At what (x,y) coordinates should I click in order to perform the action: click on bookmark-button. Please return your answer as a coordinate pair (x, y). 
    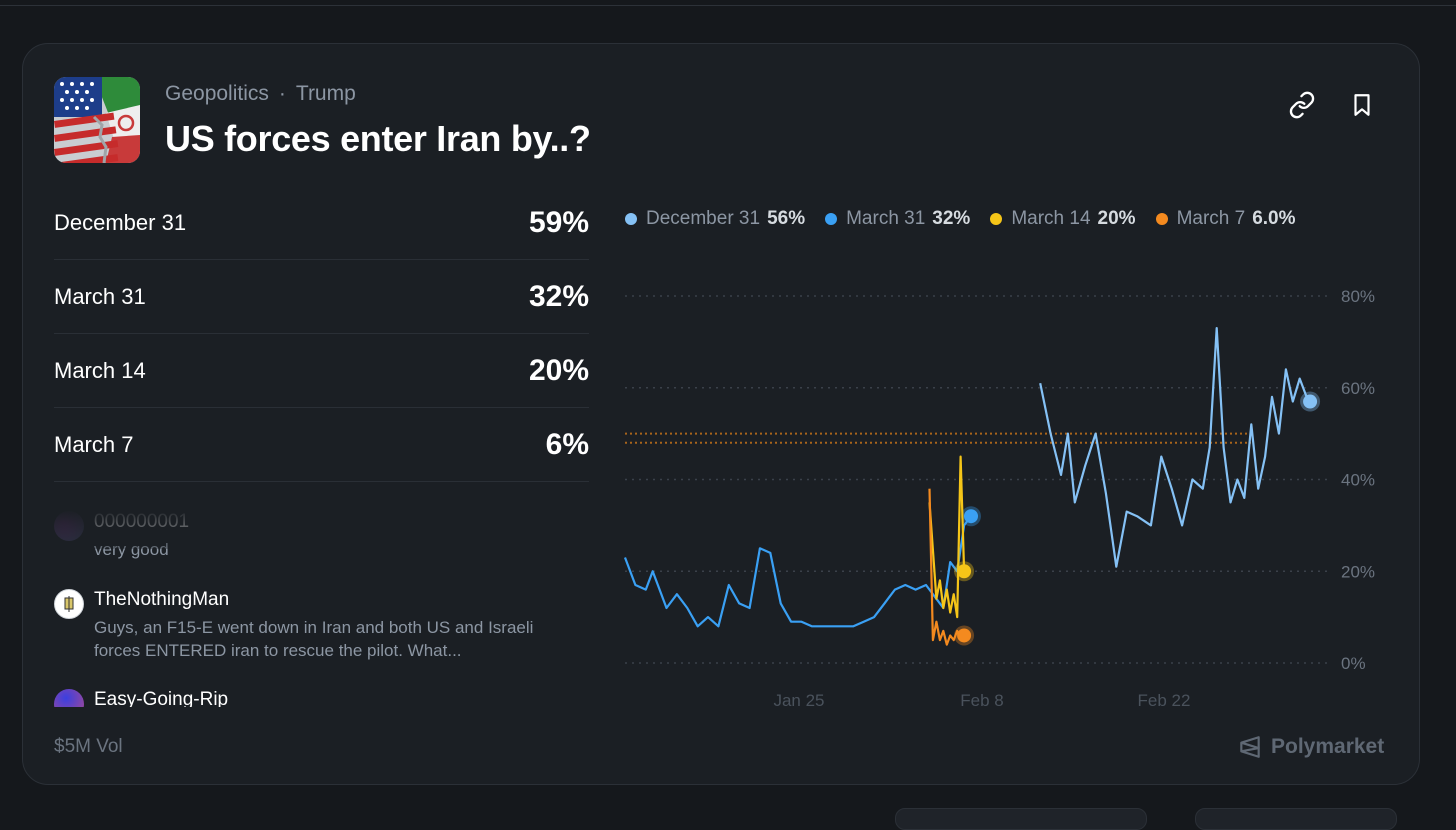
    Looking at the image, I should click on (1362, 105).